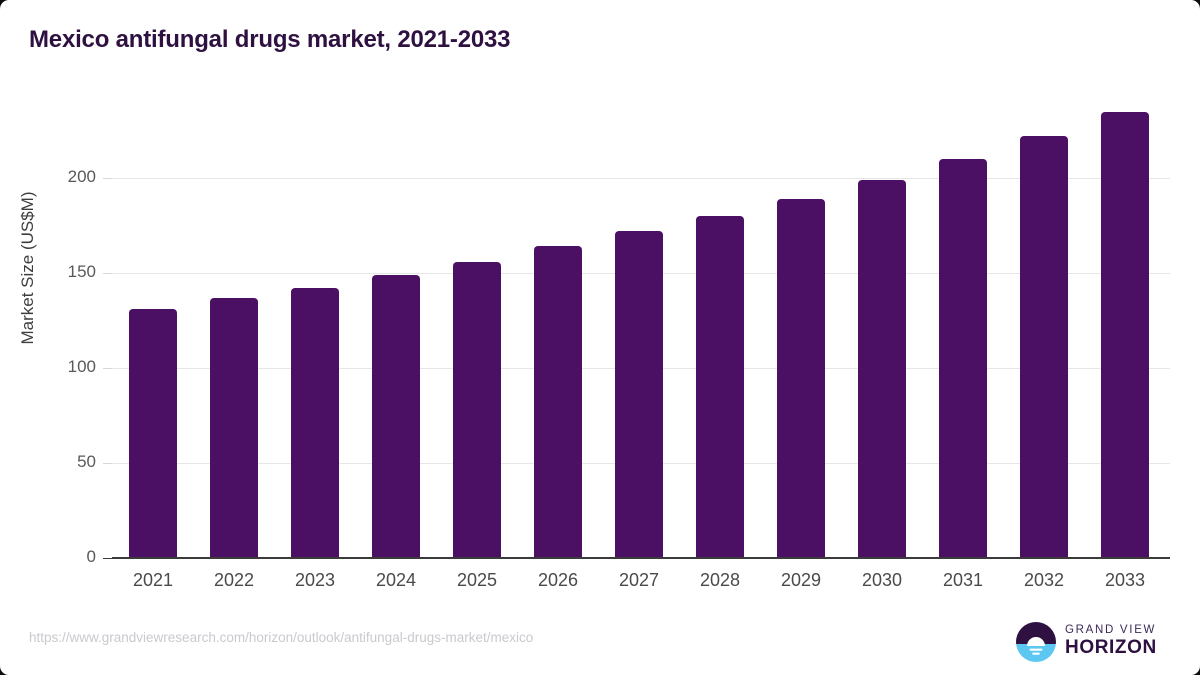 Image resolution: width=1200 pixels, height=675 pixels. What do you see at coordinates (1125, 334) in the screenshot?
I see `bar-2033` at bounding box center [1125, 334].